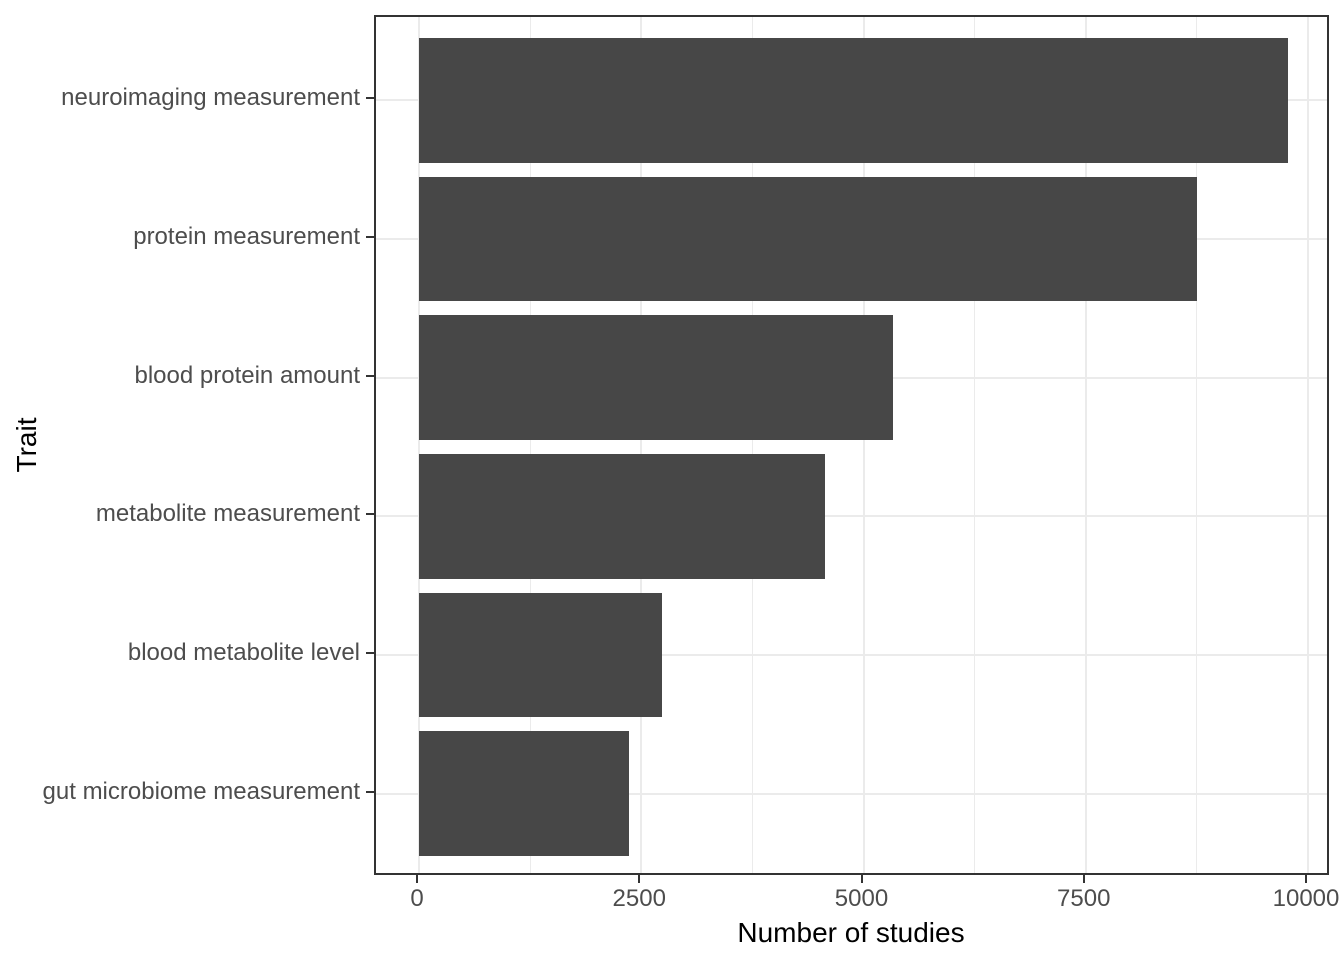  Describe the element at coordinates (1084, 898) in the screenshot. I see `x-tick-label: 7500` at that location.